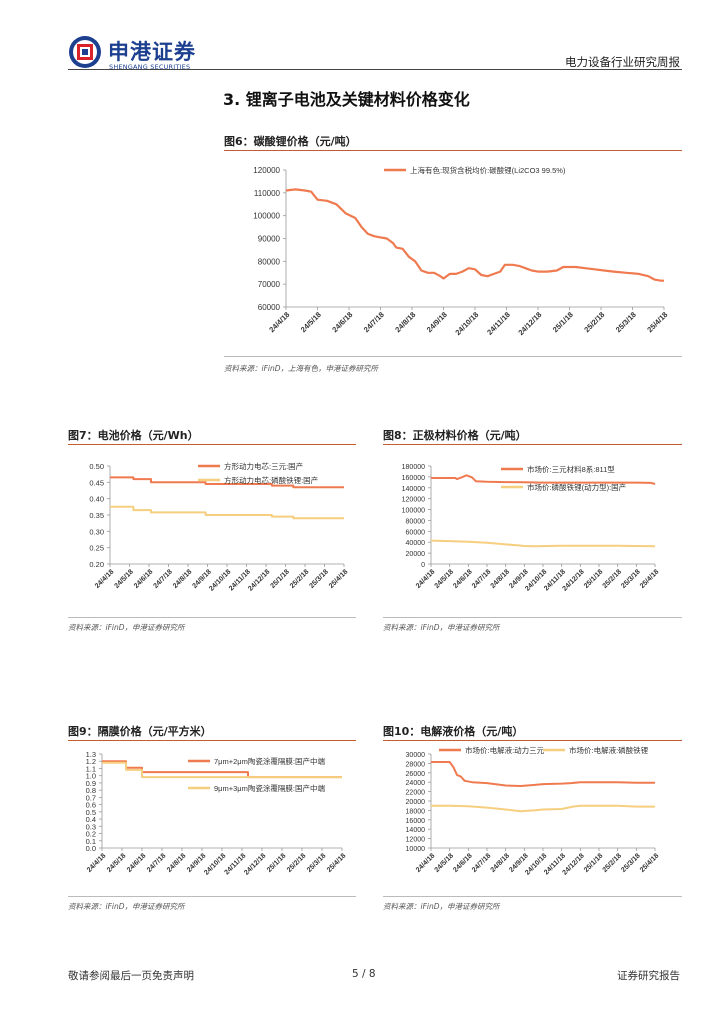 The height and width of the screenshot is (1024, 724). What do you see at coordinates (140, 731) in the screenshot?
I see `fig9-title: 图9：隔膜价格（元/平方米）` at bounding box center [140, 731].